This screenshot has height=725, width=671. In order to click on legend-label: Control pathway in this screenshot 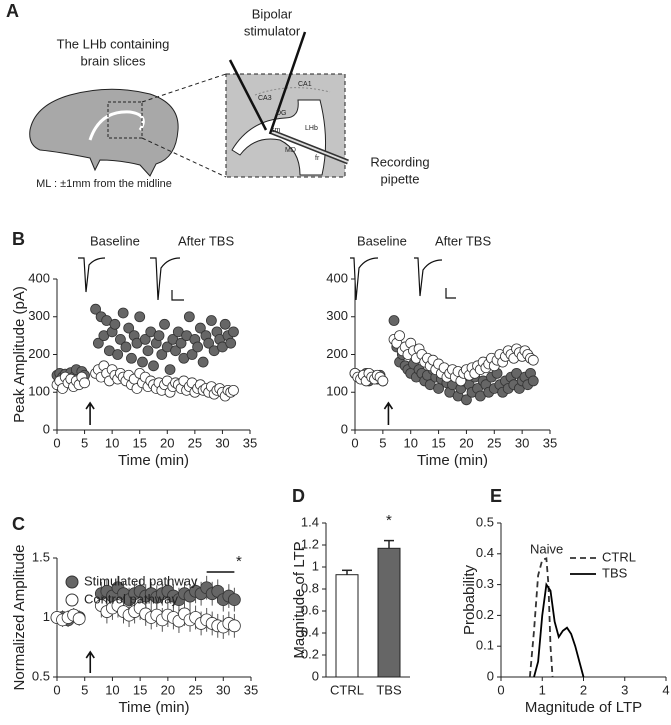, I will do `click(131, 598)`.